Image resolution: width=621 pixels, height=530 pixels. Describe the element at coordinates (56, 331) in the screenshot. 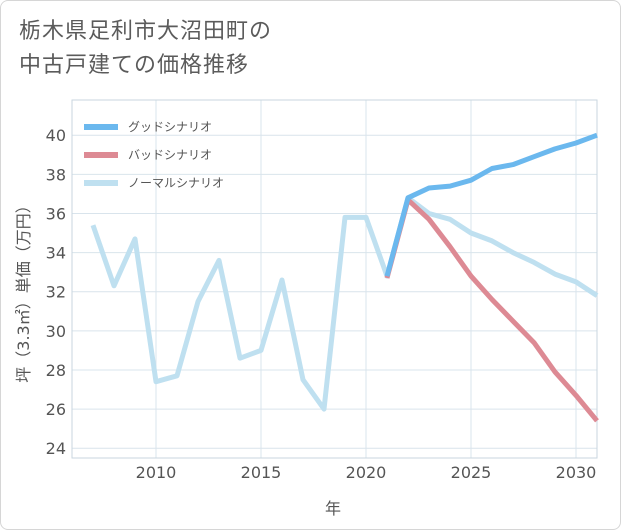

I see `y-tick-label: 30` at that location.